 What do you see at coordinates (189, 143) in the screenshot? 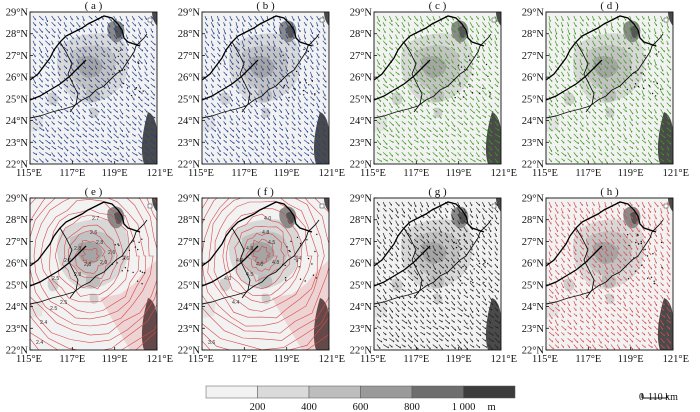
I see `latitude-tick-label: 23°N` at bounding box center [189, 143].